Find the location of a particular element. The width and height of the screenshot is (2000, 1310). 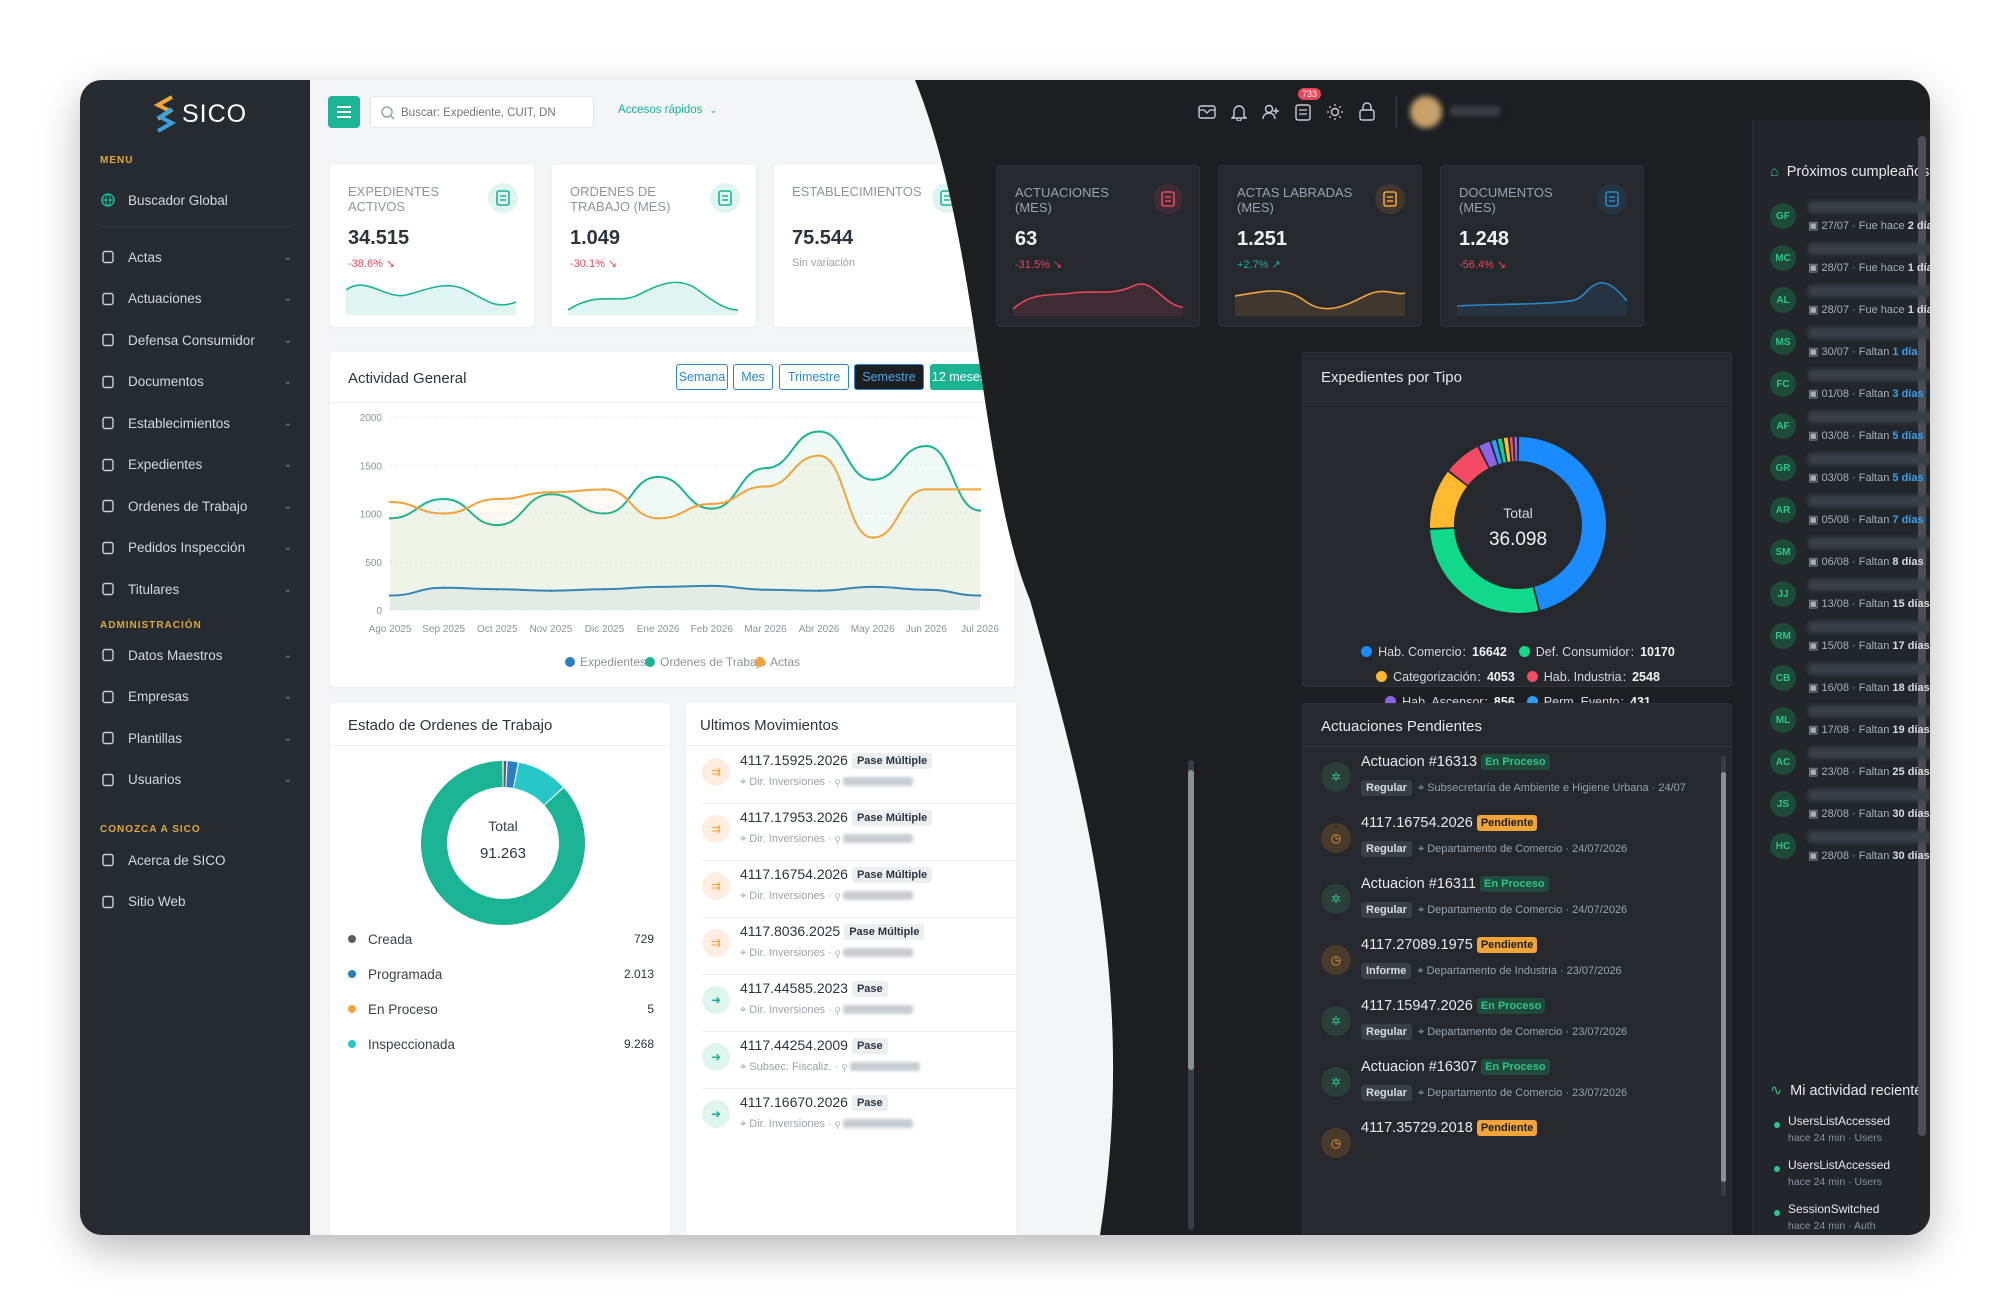

birthday-item: JJ ▣ 13/08 · Faltan 15 días is located at coordinates (1850, 600).